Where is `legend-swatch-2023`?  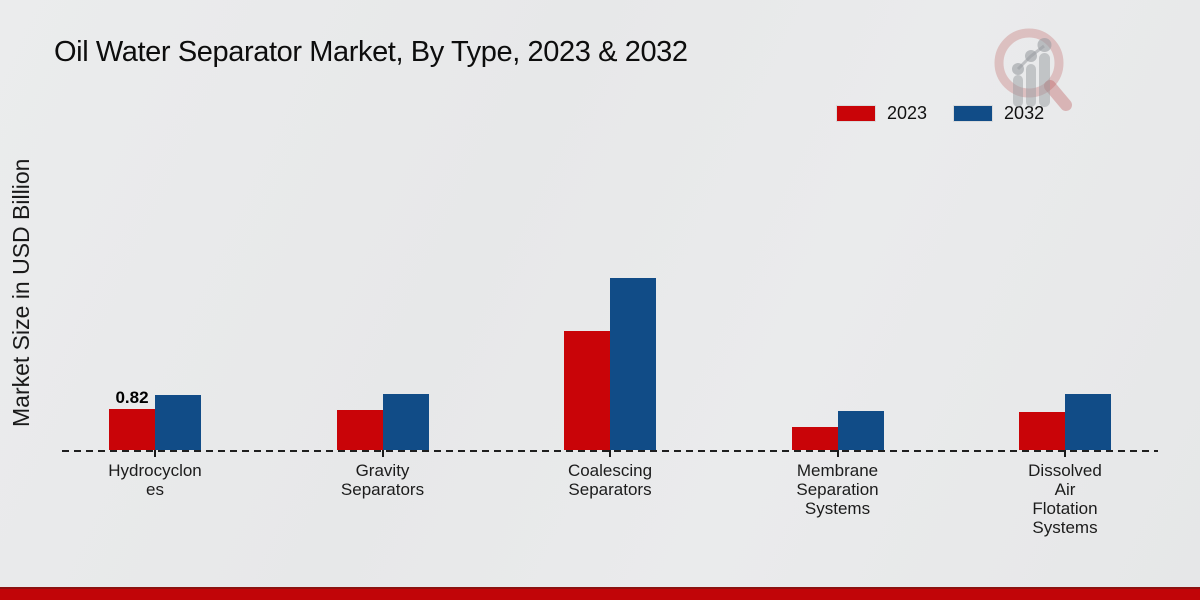 legend-swatch-2023 is located at coordinates (856, 113).